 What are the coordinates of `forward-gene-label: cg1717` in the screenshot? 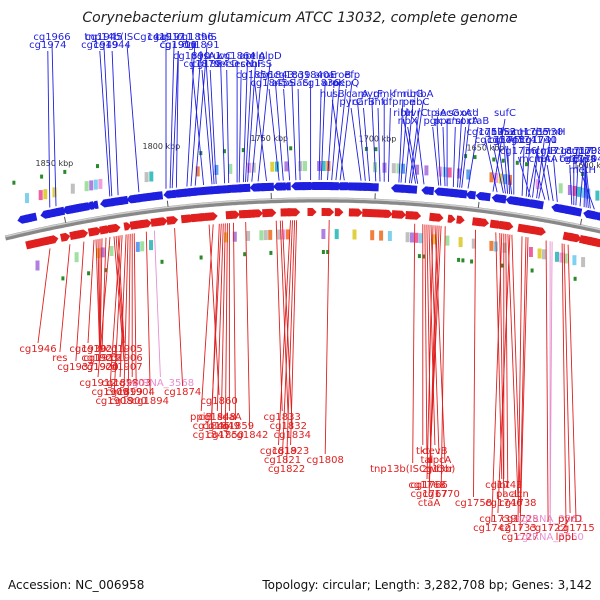 It's located at (573, 151).